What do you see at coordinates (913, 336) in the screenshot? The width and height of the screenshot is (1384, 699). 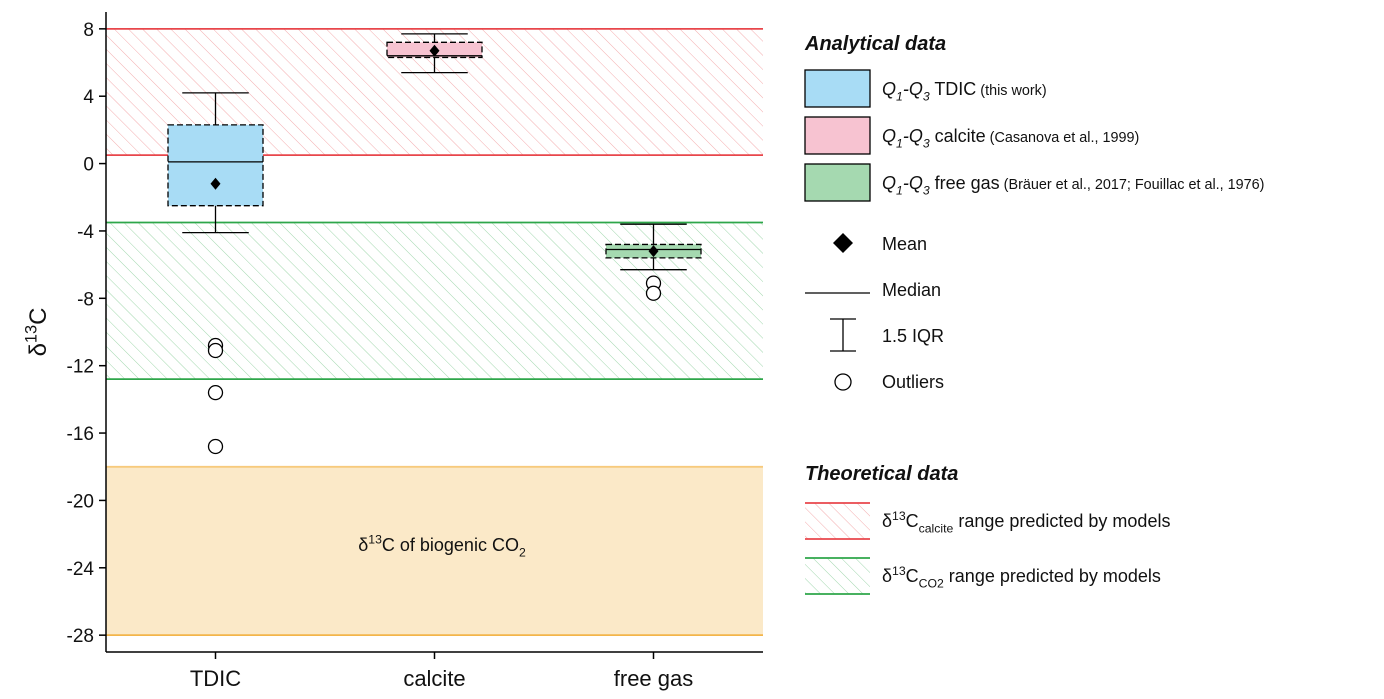 I see `legend-label: 1.5 IQR` at bounding box center [913, 336].